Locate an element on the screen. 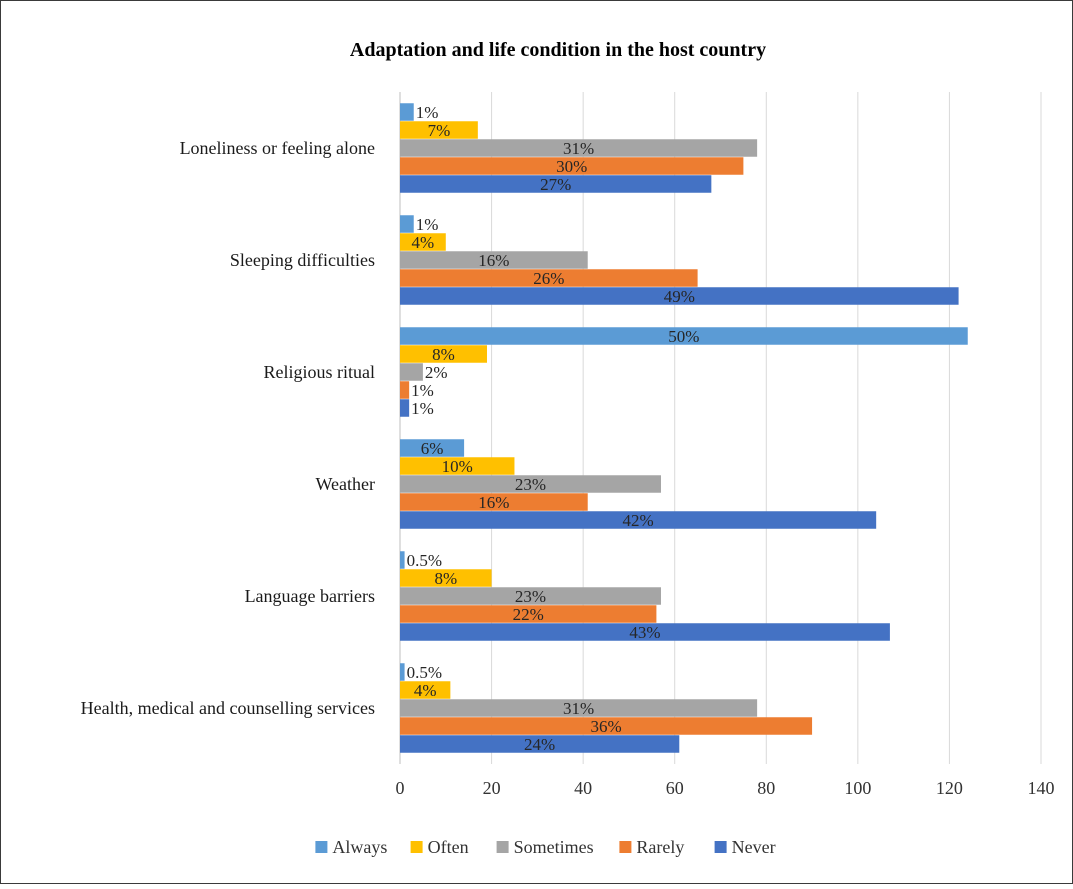 The height and width of the screenshot is (889, 1073). data-label: 30% is located at coordinates (571, 166).